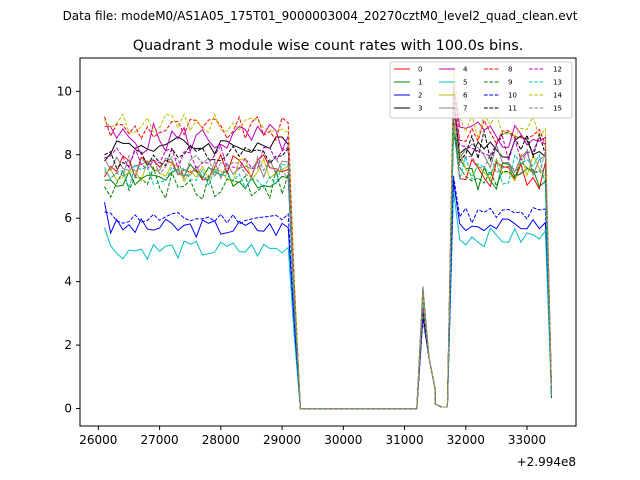 Image resolution: width=640 pixels, height=480 pixels. I want to click on y-tick-label: 10, so click(64, 91).